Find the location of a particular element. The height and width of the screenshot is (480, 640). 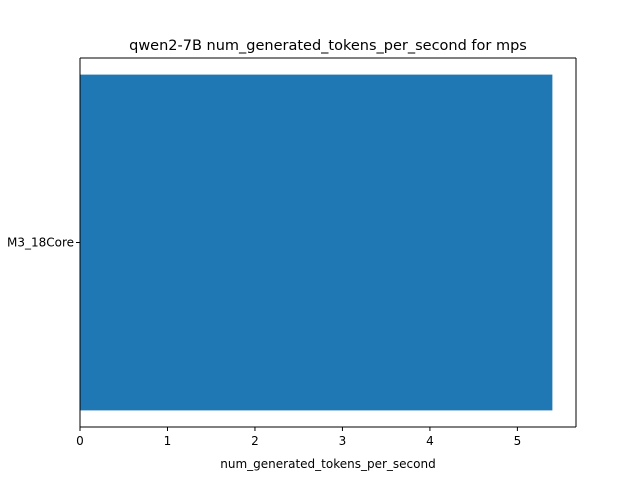

x-tick-label: 0 is located at coordinates (80, 441).